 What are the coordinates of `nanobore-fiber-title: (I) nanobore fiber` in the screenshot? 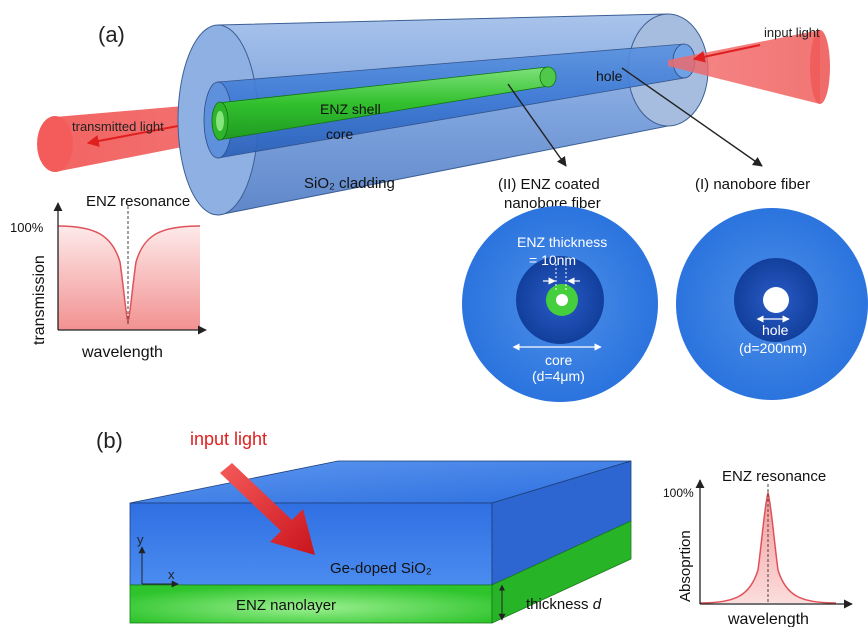 It's located at (752, 184).